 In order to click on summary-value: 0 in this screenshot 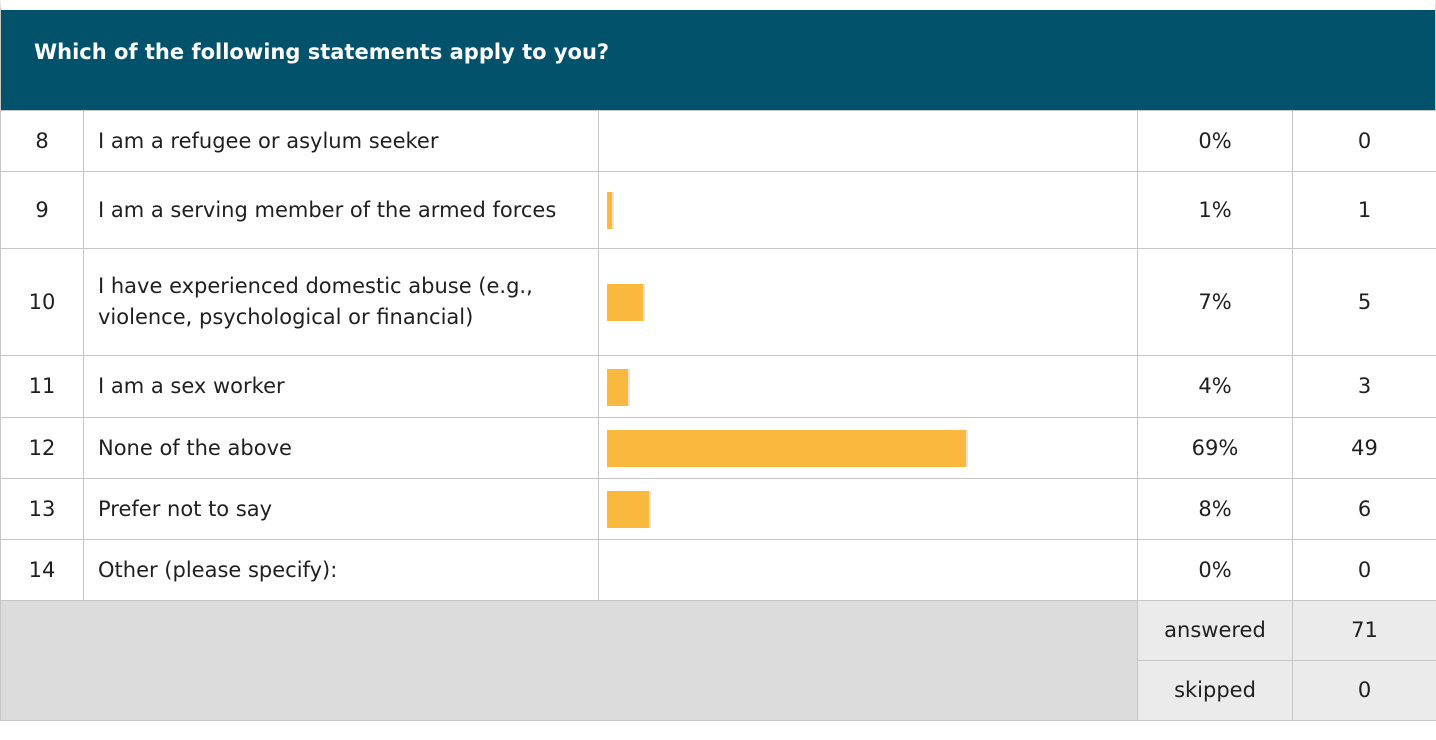, I will do `click(1364, 690)`.